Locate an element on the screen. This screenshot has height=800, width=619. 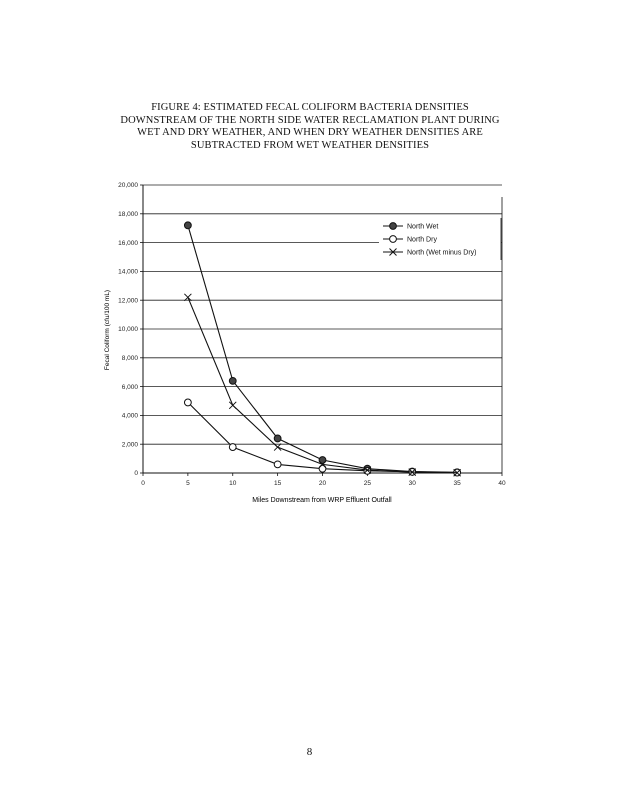
x-tick-label: 15 is located at coordinates (278, 483).